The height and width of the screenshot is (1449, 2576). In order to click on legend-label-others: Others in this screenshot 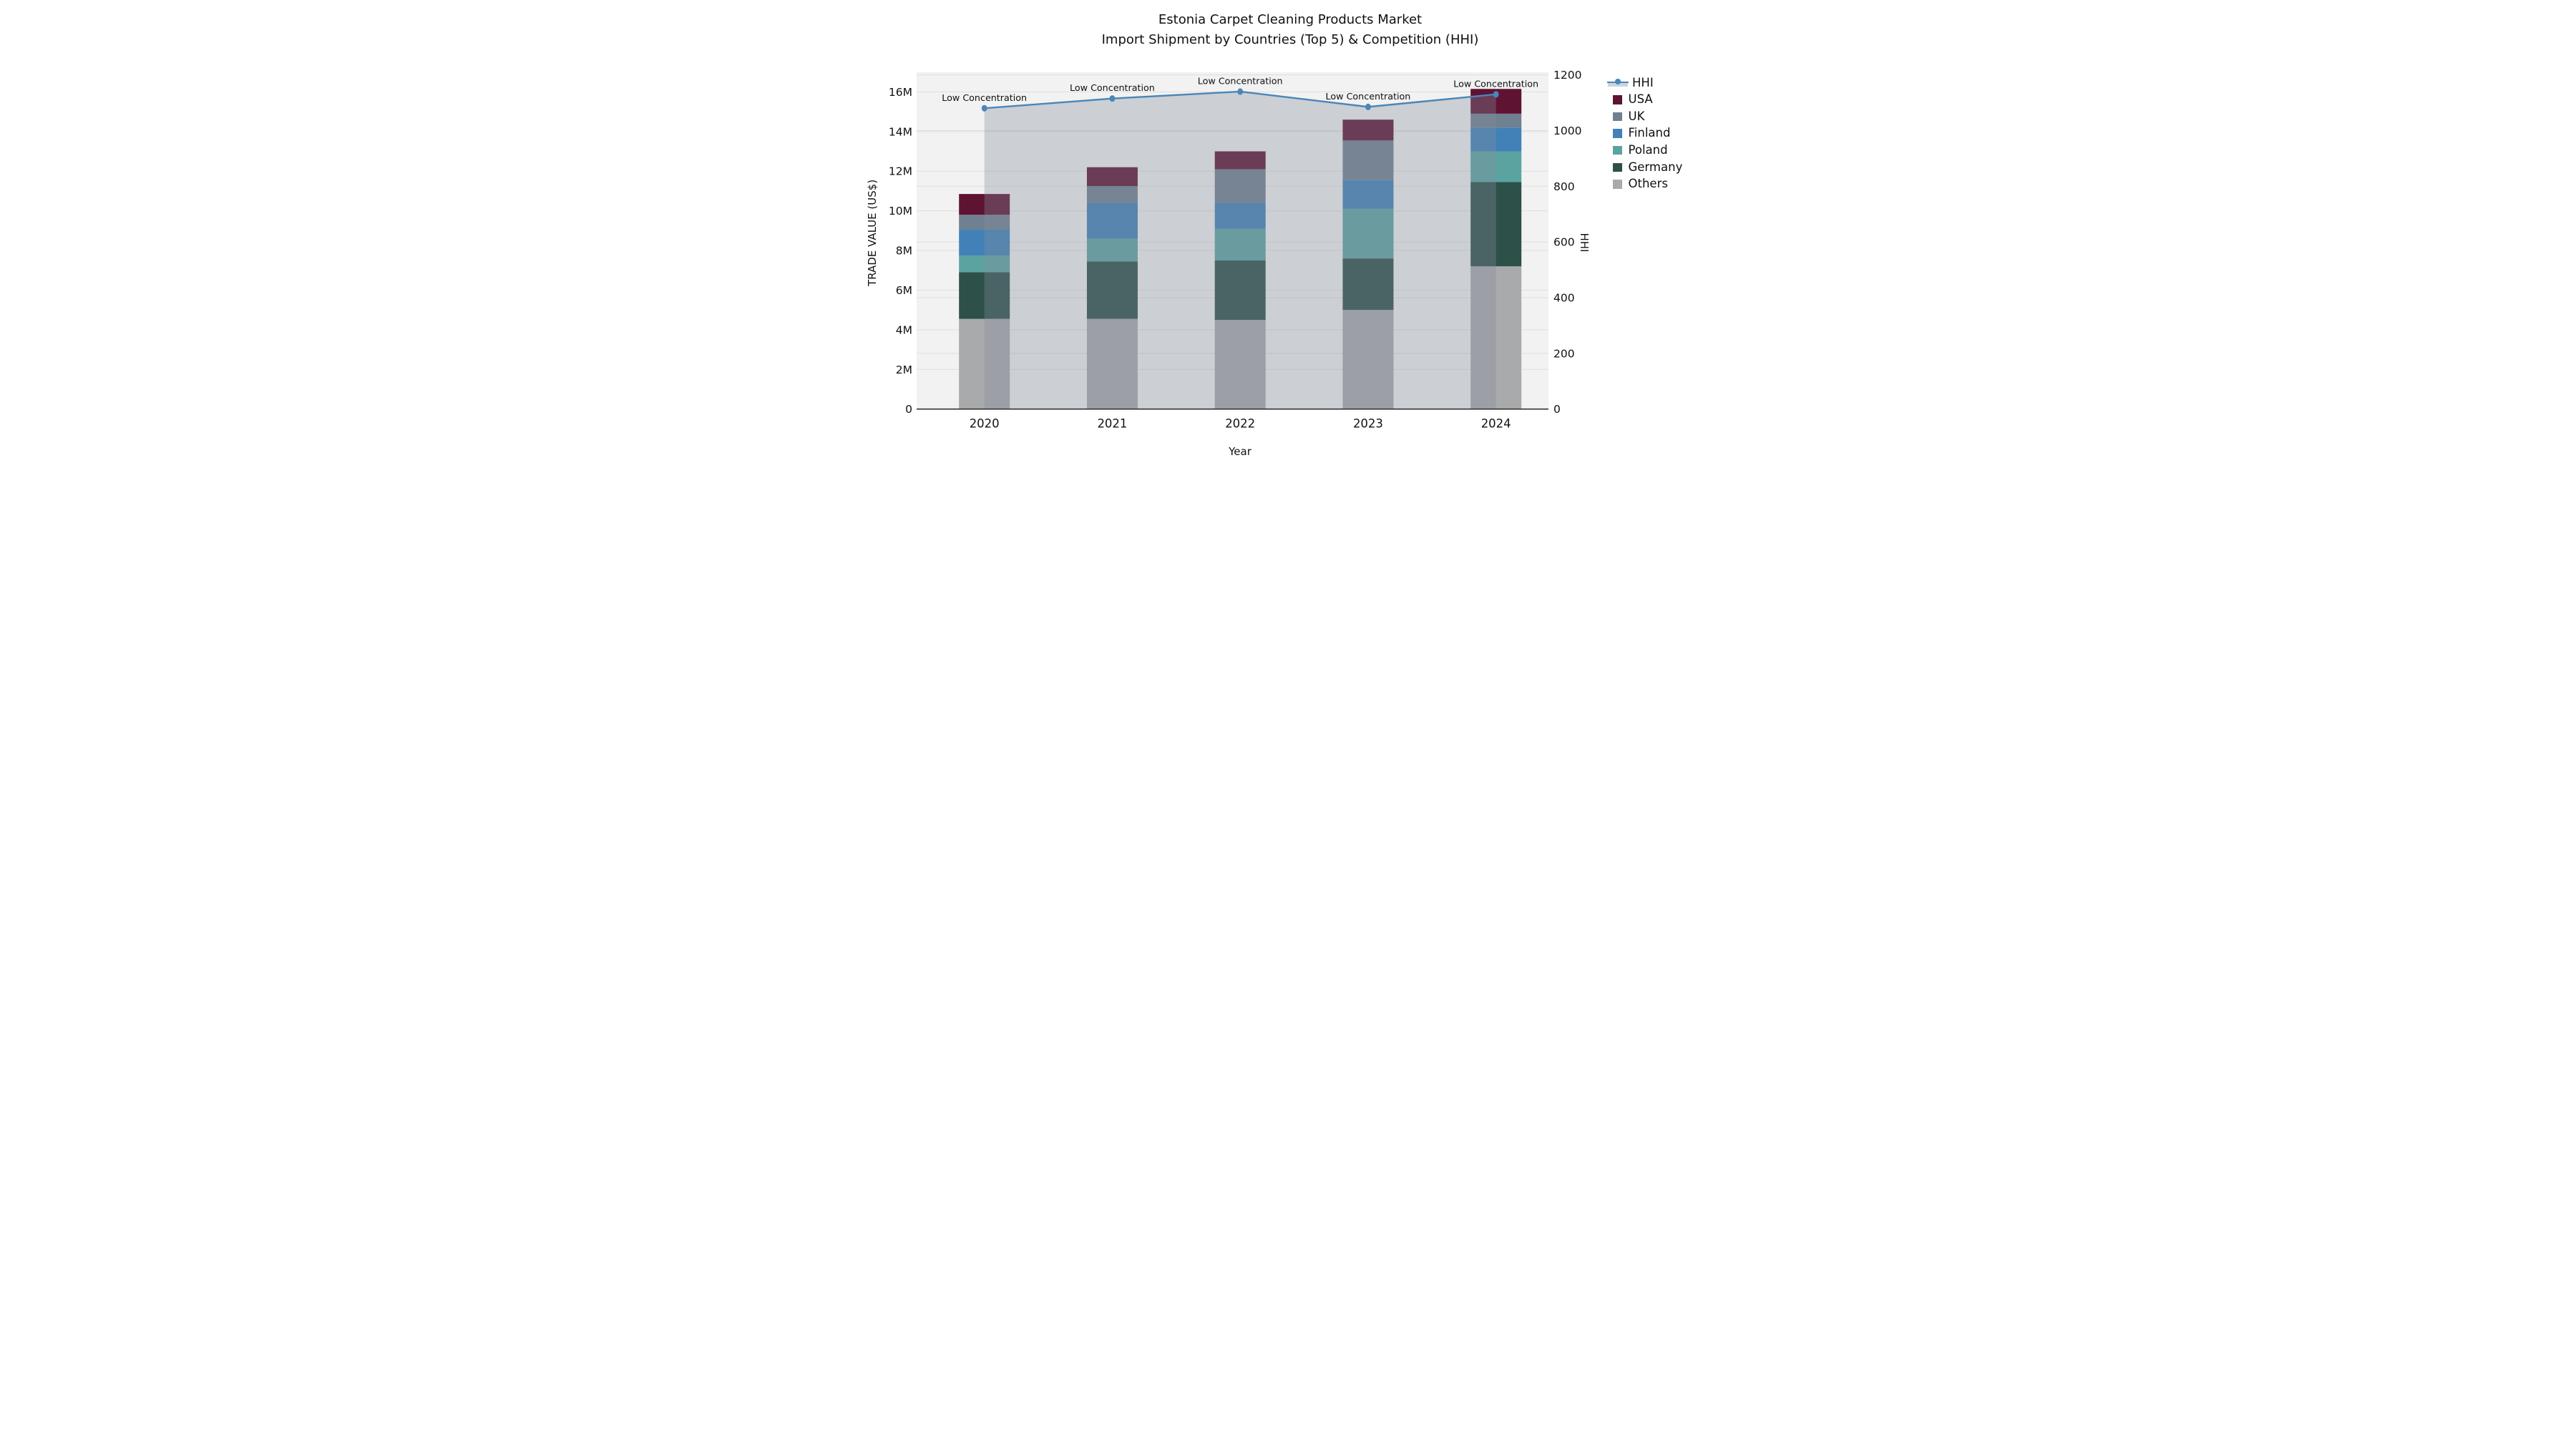, I will do `click(1648, 184)`.